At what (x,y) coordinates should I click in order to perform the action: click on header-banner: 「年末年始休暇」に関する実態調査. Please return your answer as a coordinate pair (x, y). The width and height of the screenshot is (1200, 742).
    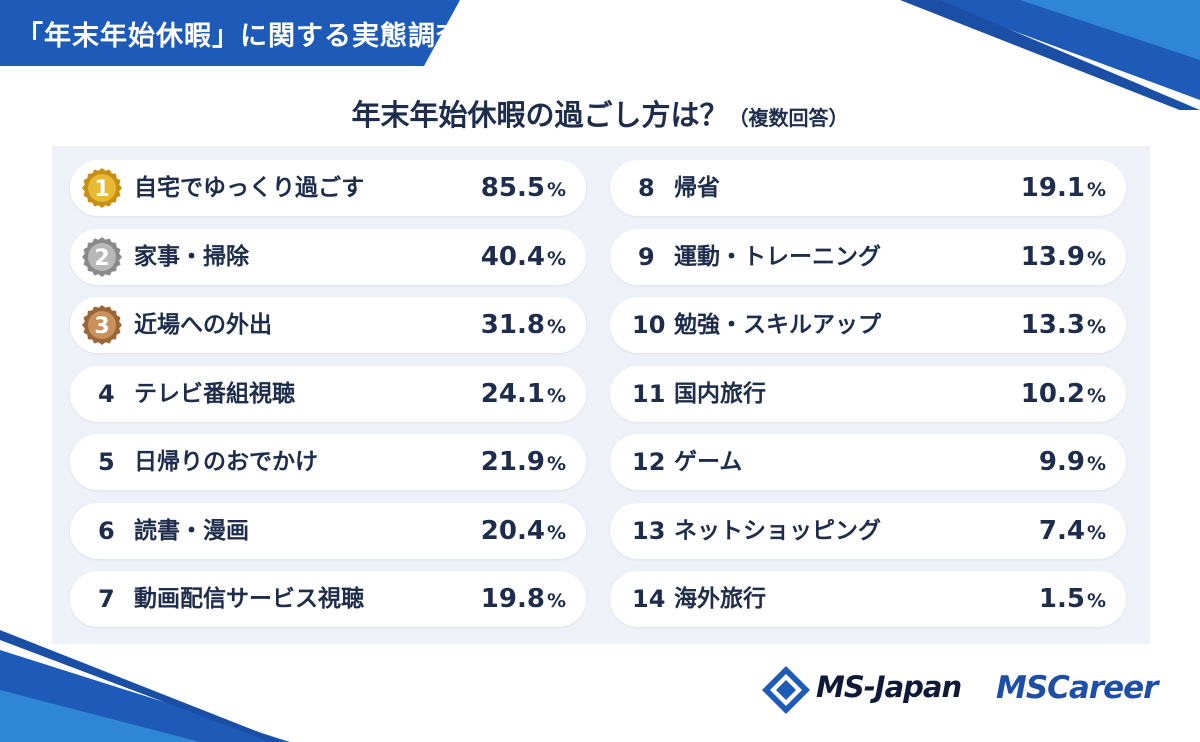
    Looking at the image, I should click on (231, 33).